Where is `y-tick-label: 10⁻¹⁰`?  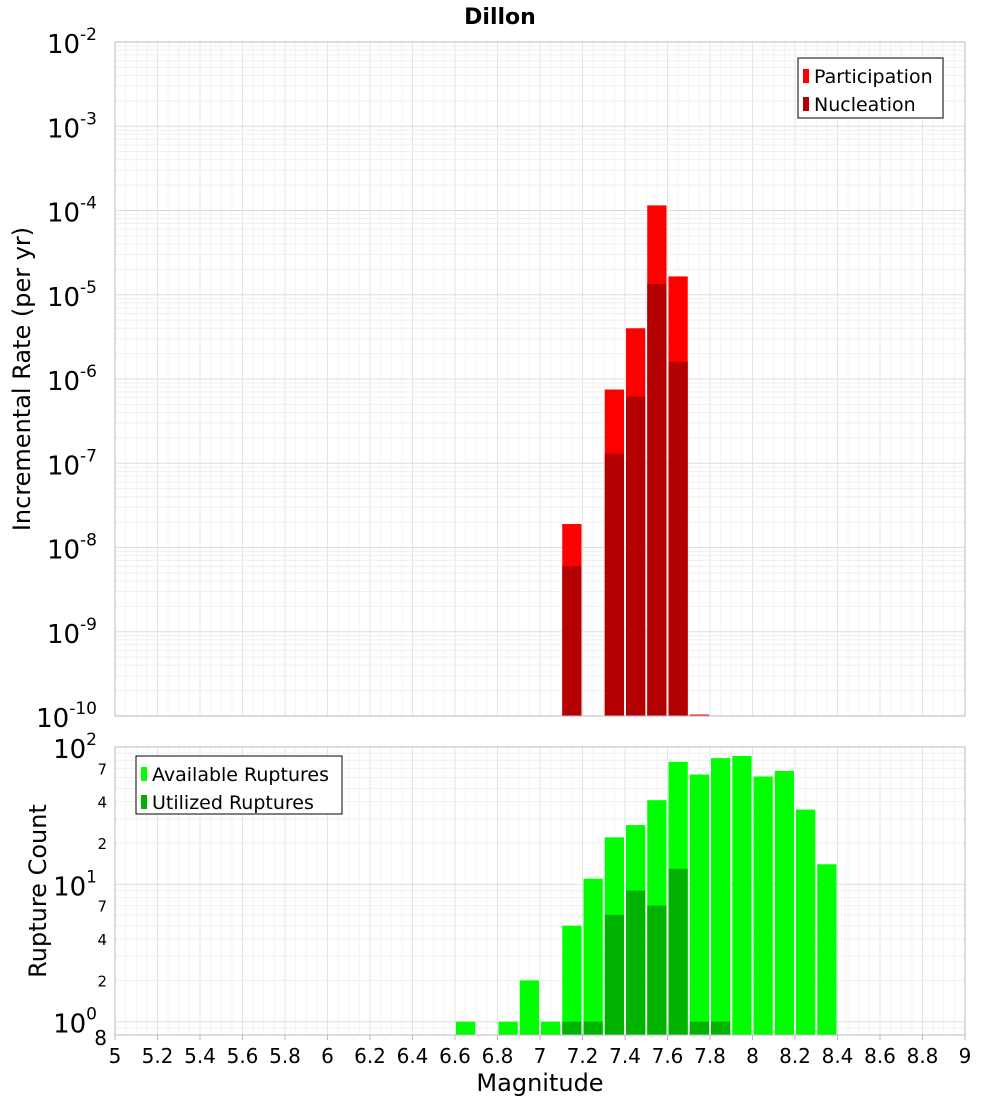 y-tick-label: 10⁻¹⁰ is located at coordinates (66, 716).